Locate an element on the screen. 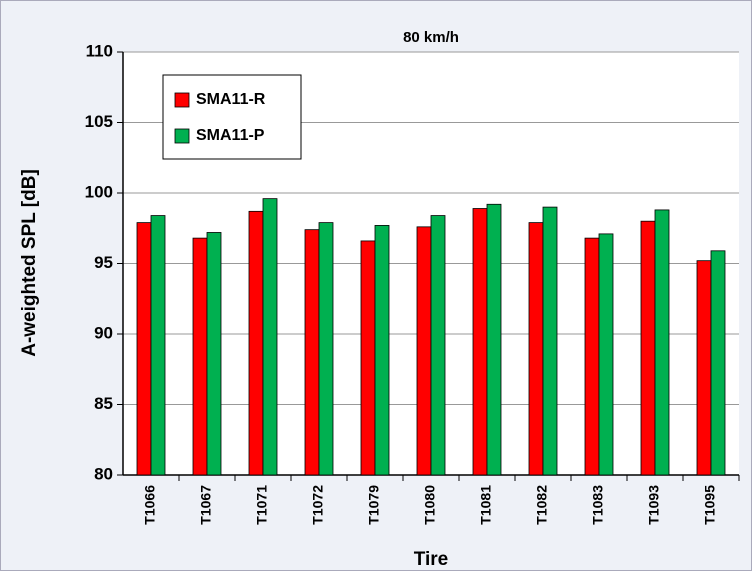  legend-label: SMA11-R is located at coordinates (231, 99).